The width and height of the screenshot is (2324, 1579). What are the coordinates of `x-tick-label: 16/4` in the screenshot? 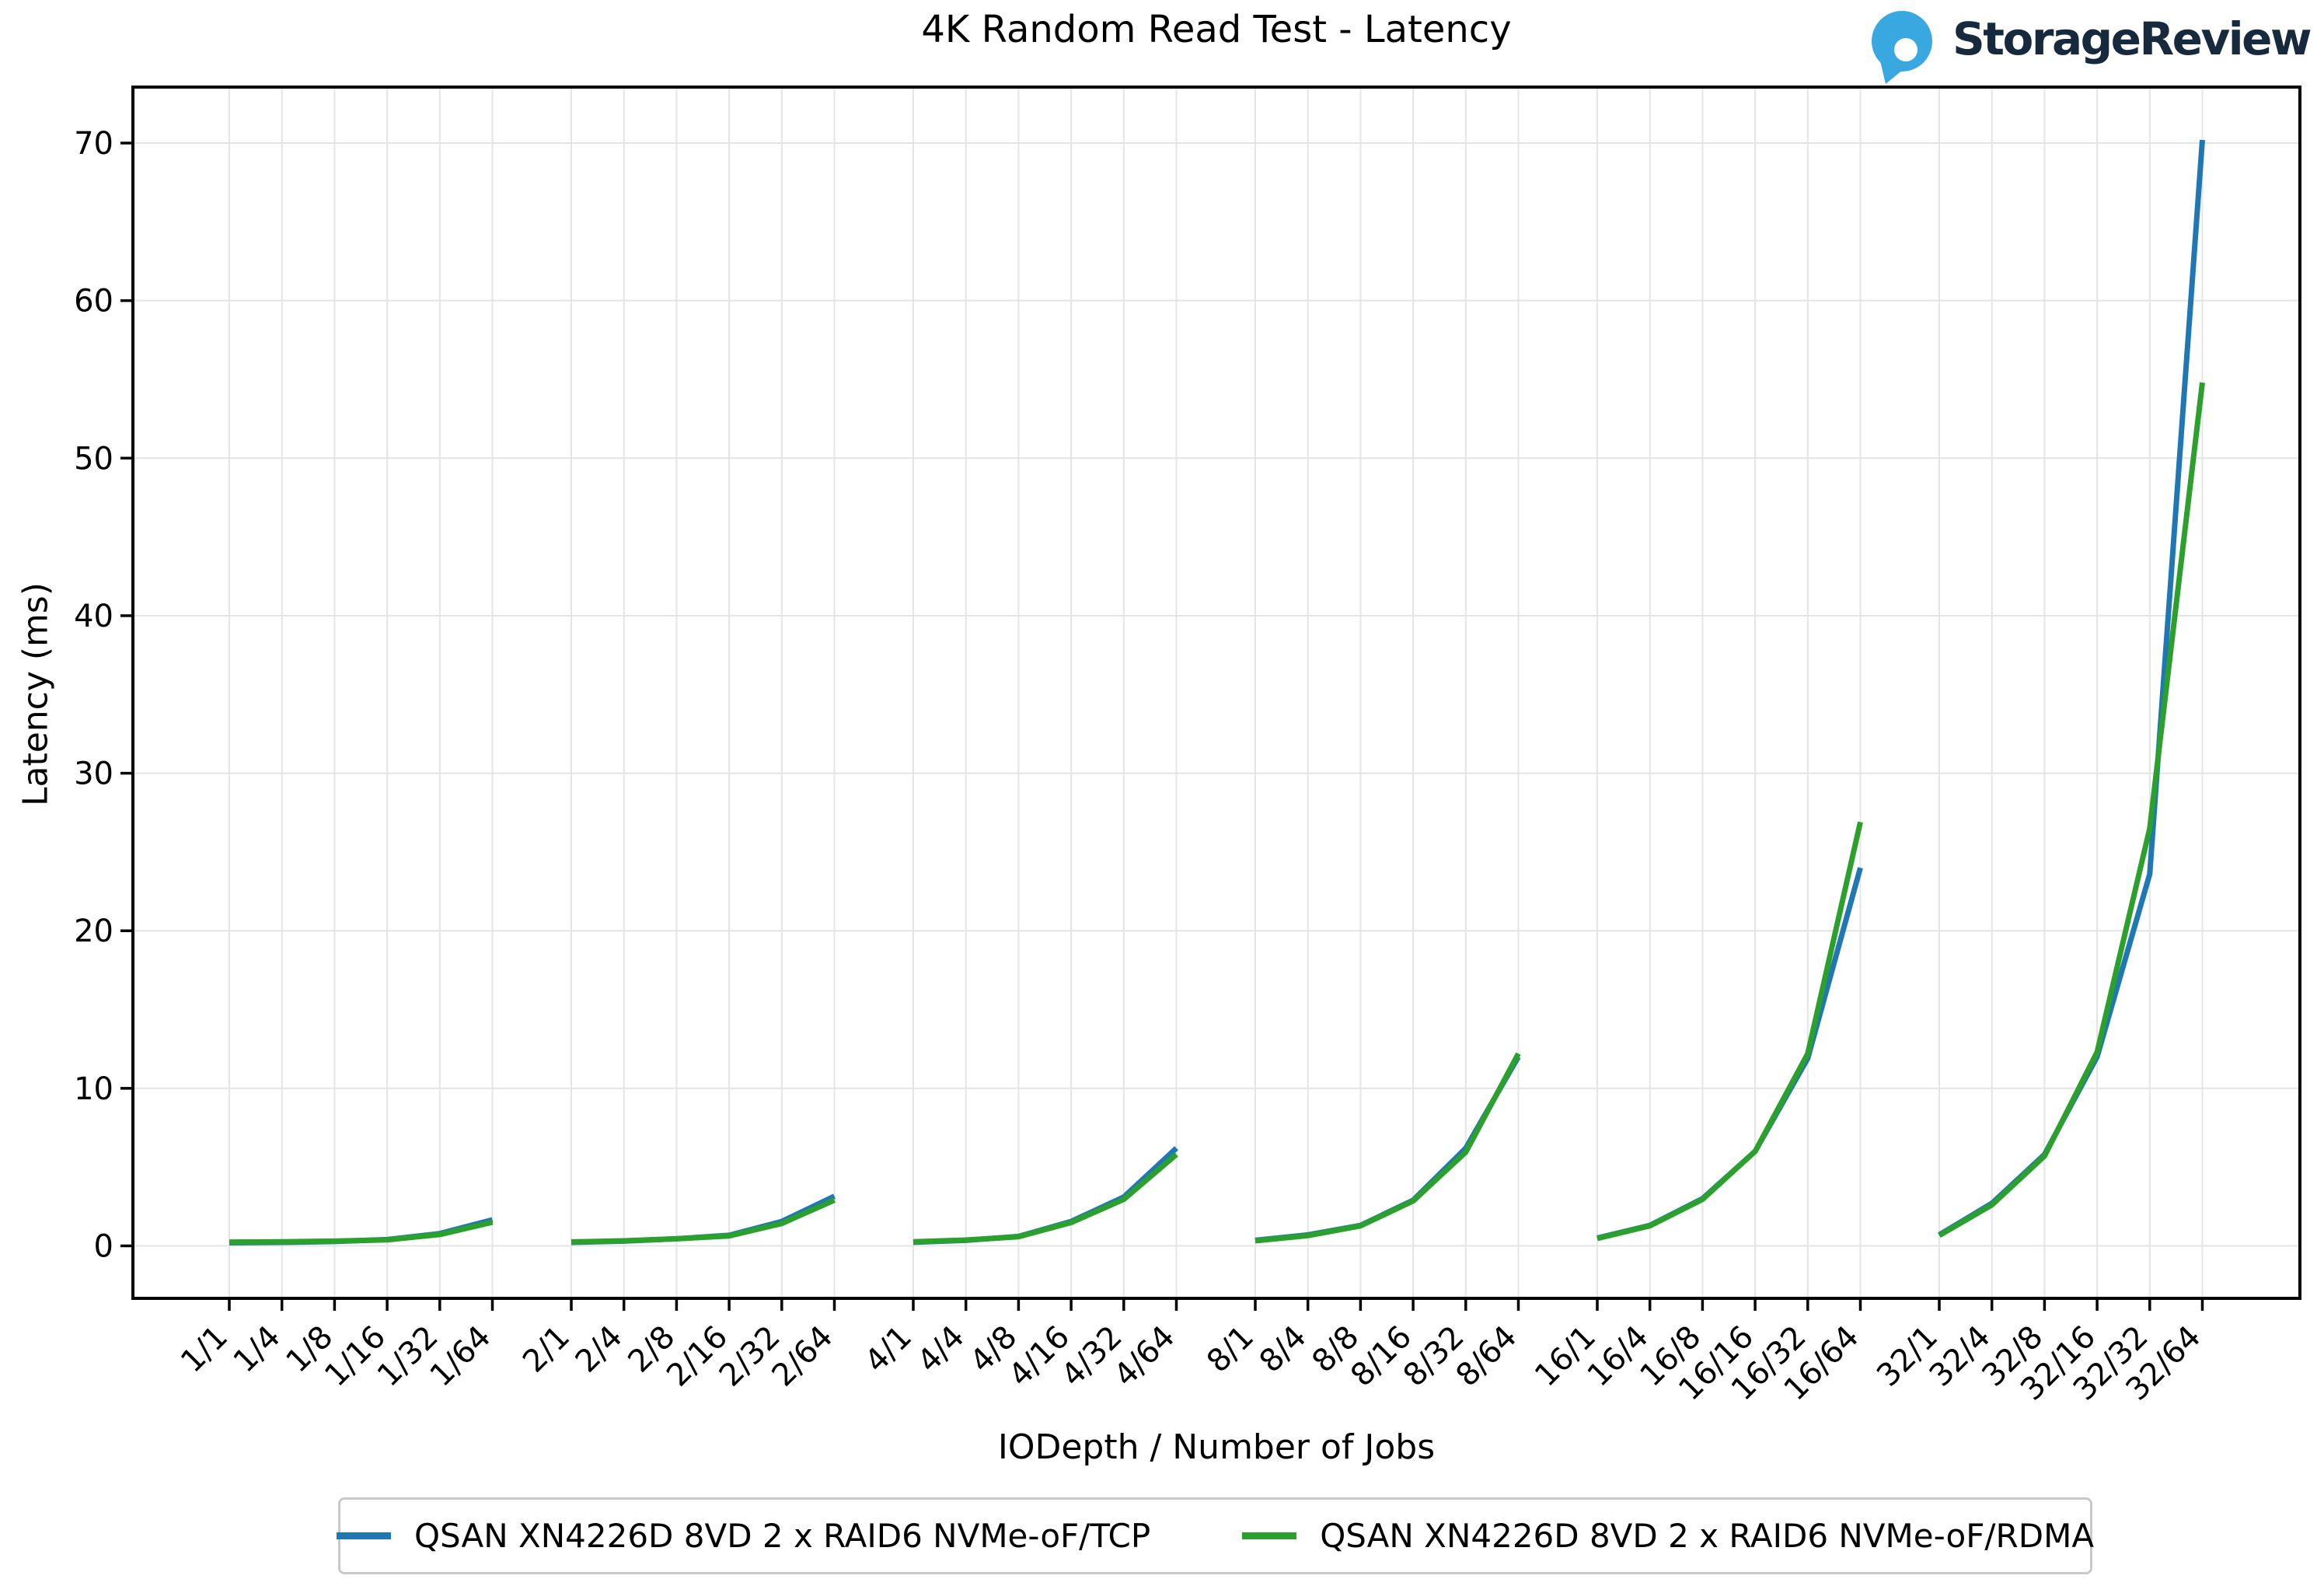 It's located at (1618, 1356).